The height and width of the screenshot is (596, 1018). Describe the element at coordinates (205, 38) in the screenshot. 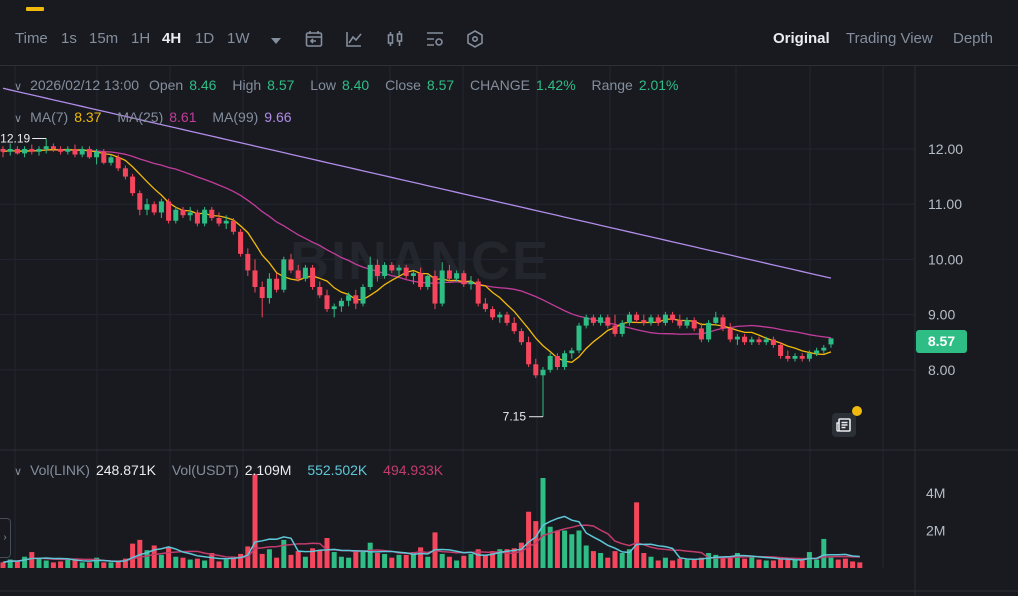

I see `interval-1d: 1D` at that location.